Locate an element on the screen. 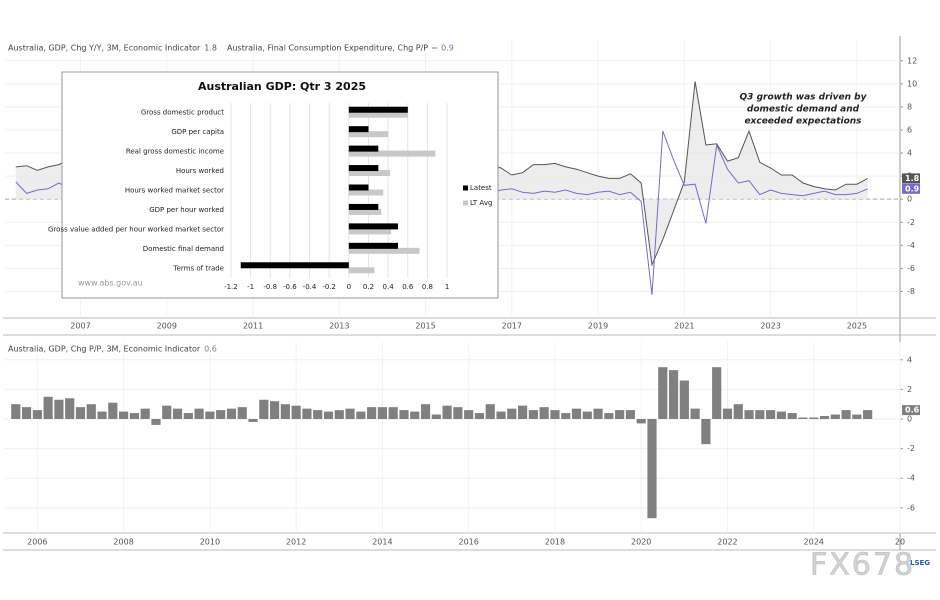  y-tick-label: 2 is located at coordinates (909, 389).